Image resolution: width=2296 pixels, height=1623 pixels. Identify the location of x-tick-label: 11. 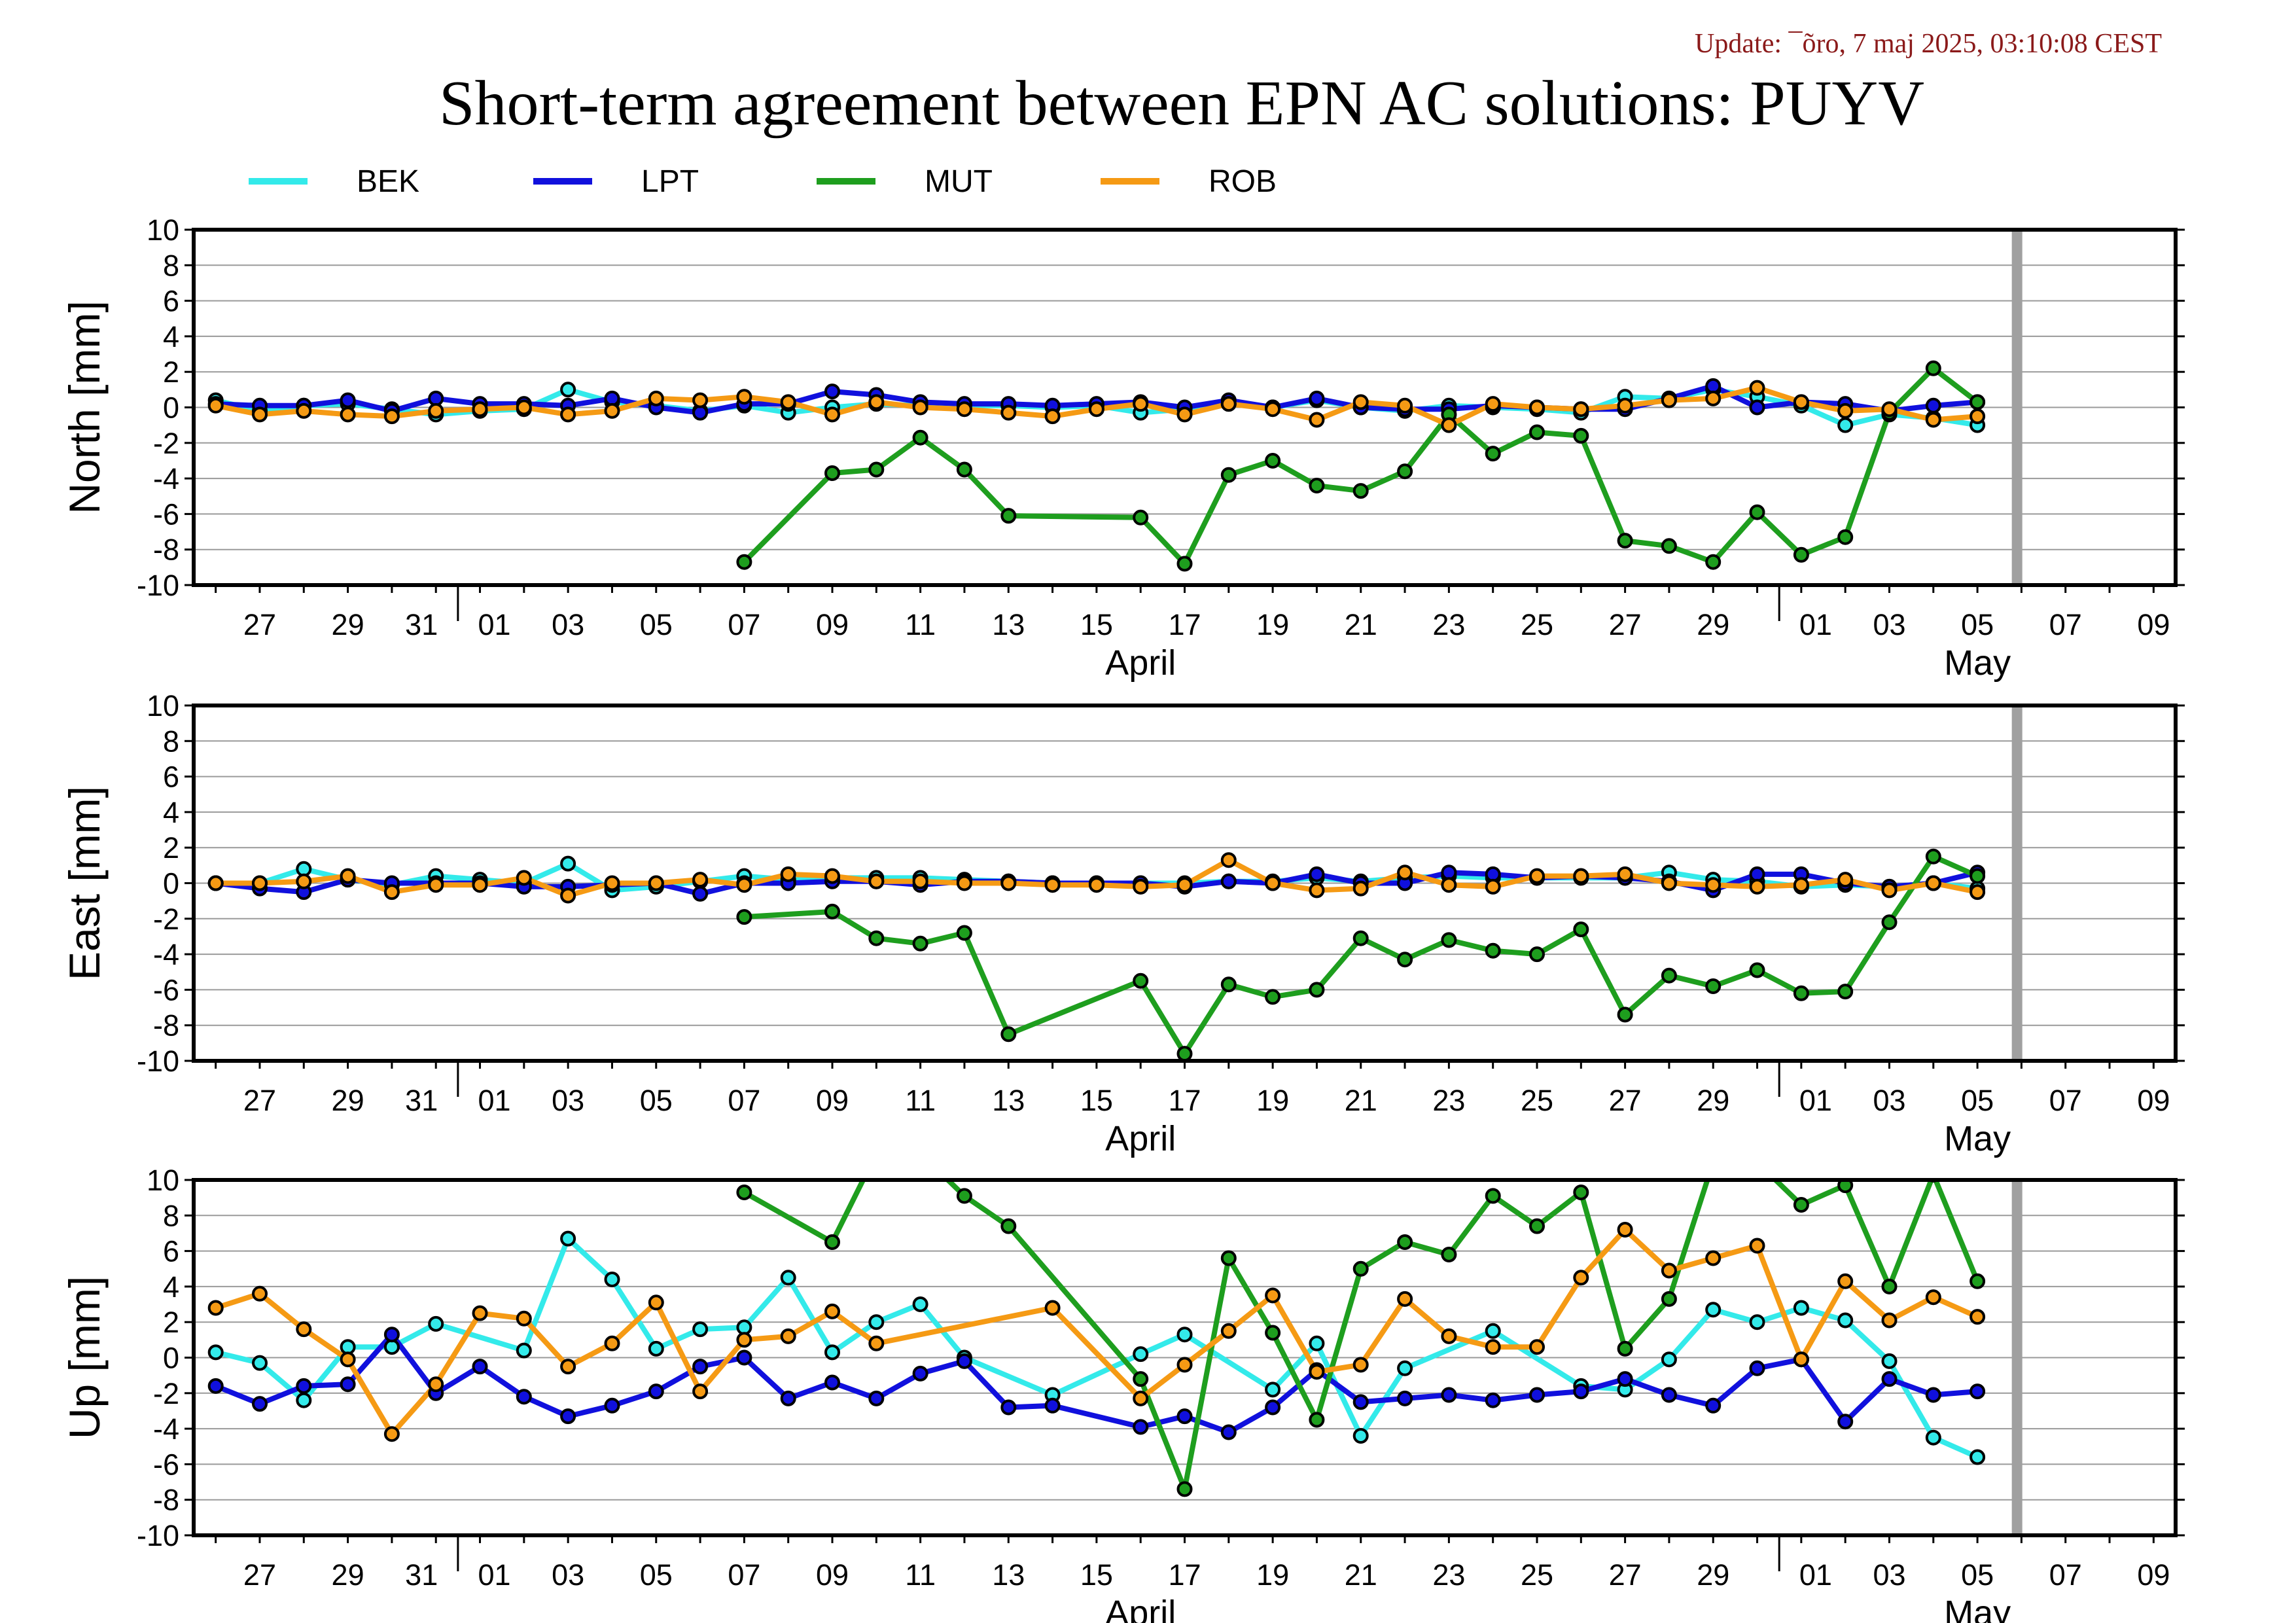
(921, 1100).